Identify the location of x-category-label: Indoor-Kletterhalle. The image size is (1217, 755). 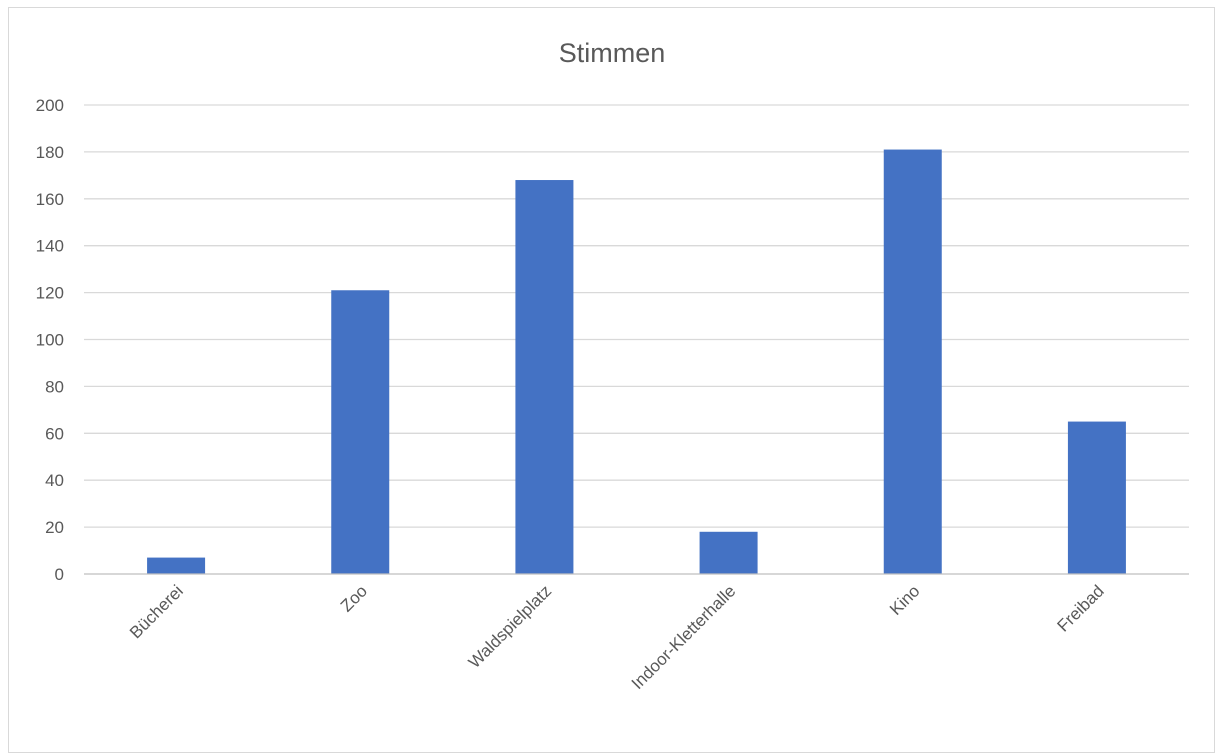
(684, 637).